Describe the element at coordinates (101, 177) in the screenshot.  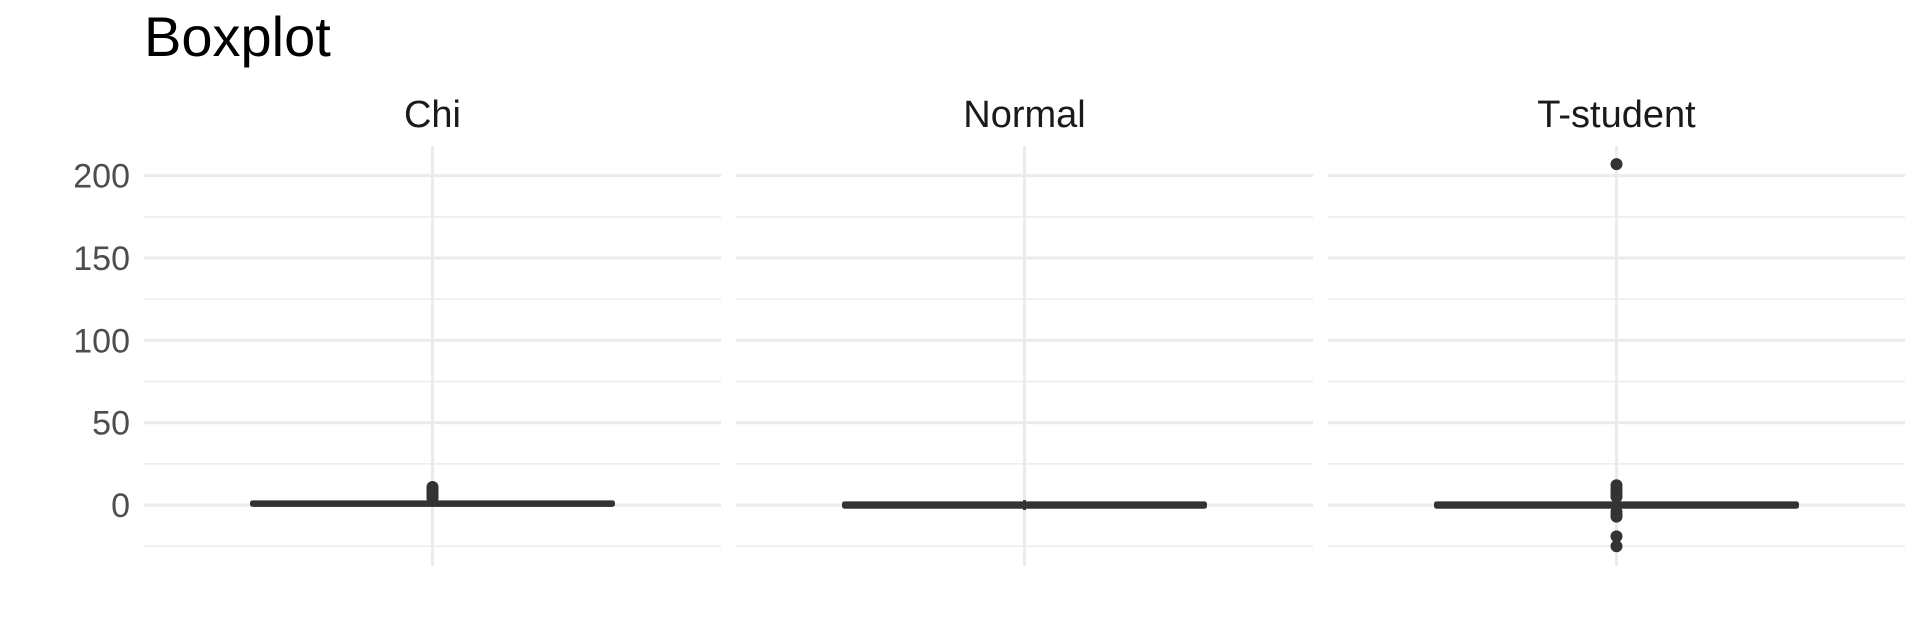
I see `y-tick-label: 200` at that location.